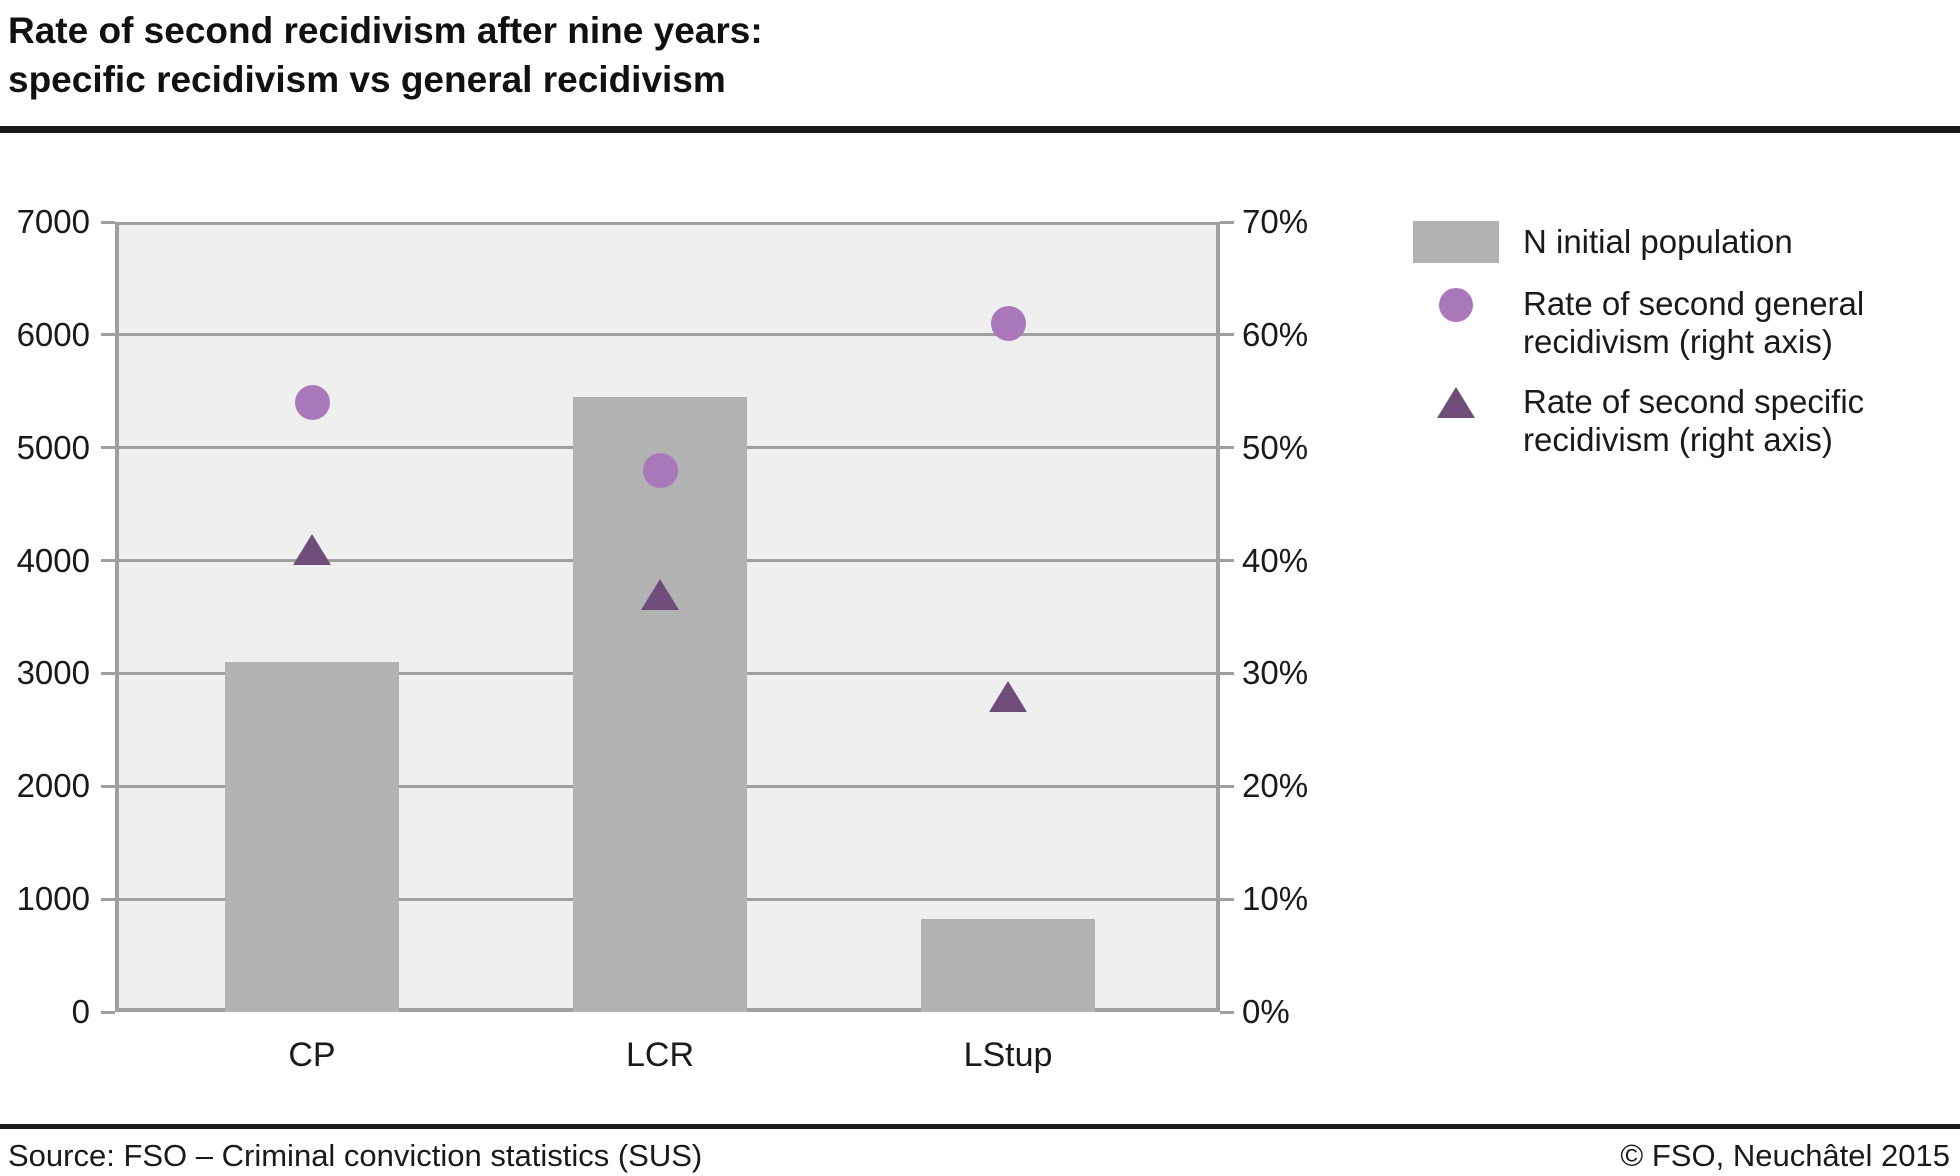 The width and height of the screenshot is (1960, 1176). I want to click on category-label-lstup: LStup, so click(1008, 1055).